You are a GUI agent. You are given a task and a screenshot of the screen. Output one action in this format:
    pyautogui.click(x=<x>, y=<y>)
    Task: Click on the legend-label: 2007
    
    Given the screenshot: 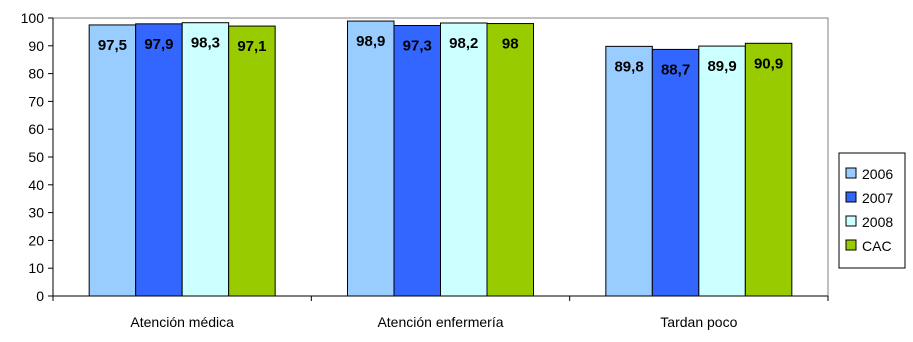 What is the action you would take?
    pyautogui.click(x=877, y=198)
    